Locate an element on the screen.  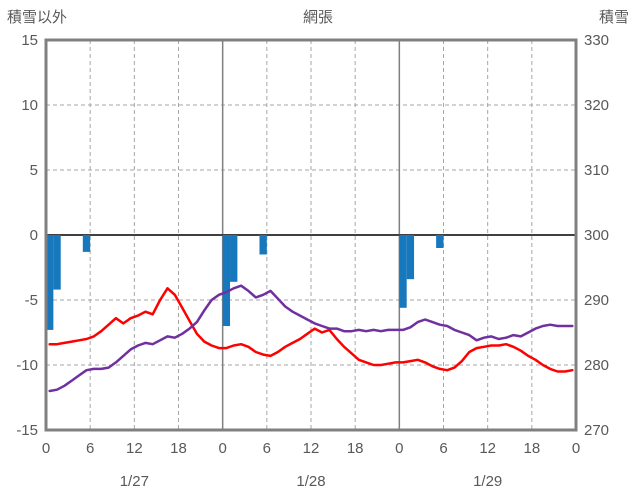
left-axis-tick-label: 15 is located at coordinates (29, 40).